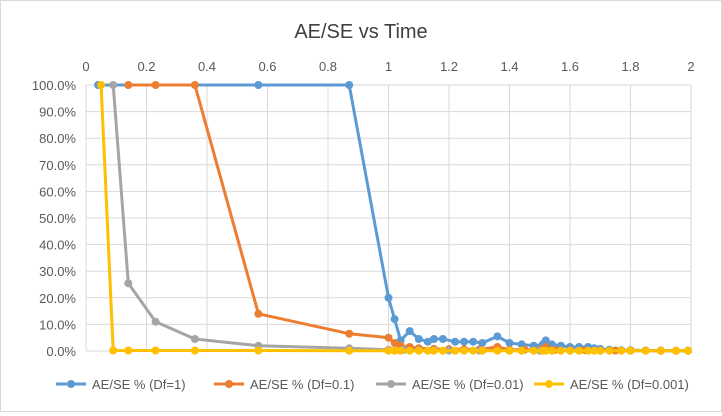 The width and height of the screenshot is (722, 416). Describe the element at coordinates (207, 66) in the screenshot. I see `x-tick-label: 0.4` at that location.